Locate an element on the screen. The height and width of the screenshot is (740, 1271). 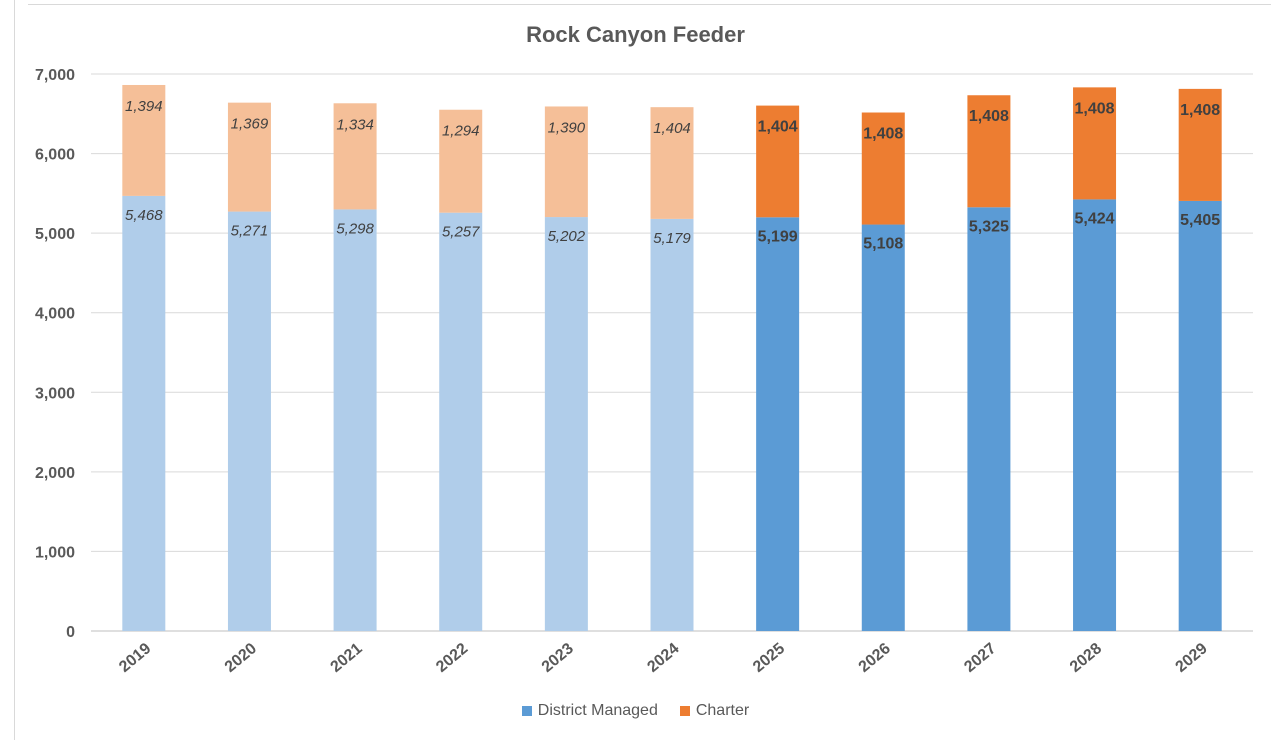
legend: District Managed Charter is located at coordinates (635, 711).